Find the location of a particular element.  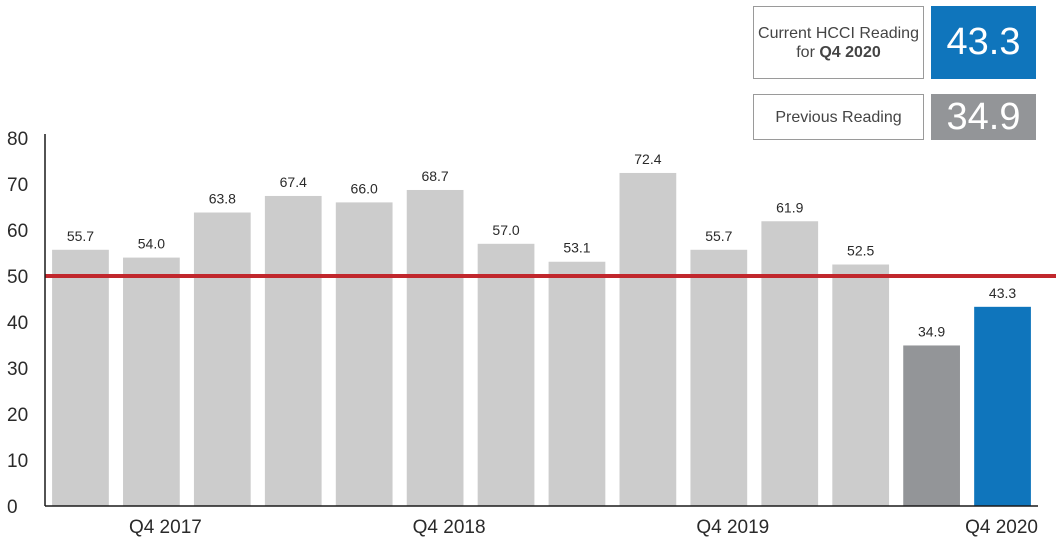

x-tick-q4-2018: Q4 2018 is located at coordinates (449, 527).